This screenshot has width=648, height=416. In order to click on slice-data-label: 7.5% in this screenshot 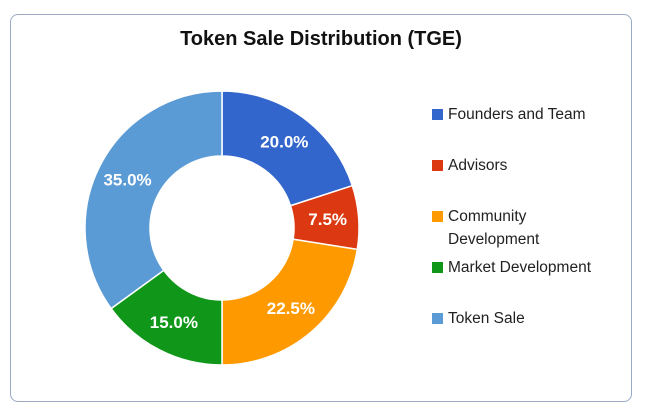, I will do `click(327, 219)`.